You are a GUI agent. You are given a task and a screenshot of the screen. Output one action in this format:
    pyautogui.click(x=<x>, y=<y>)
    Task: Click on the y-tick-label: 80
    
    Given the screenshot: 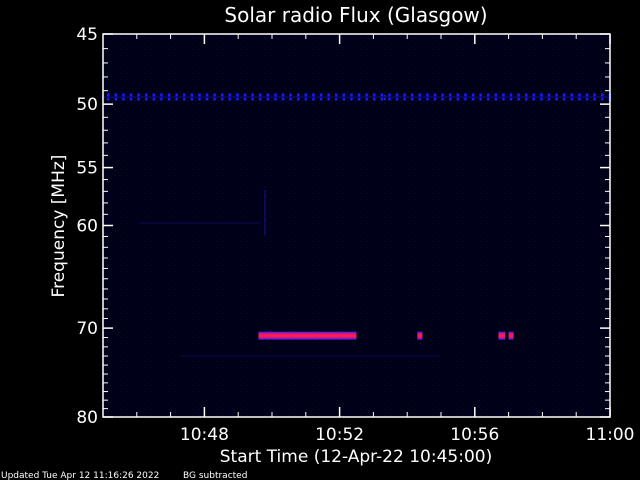 What is the action you would take?
    pyautogui.click(x=87, y=418)
    